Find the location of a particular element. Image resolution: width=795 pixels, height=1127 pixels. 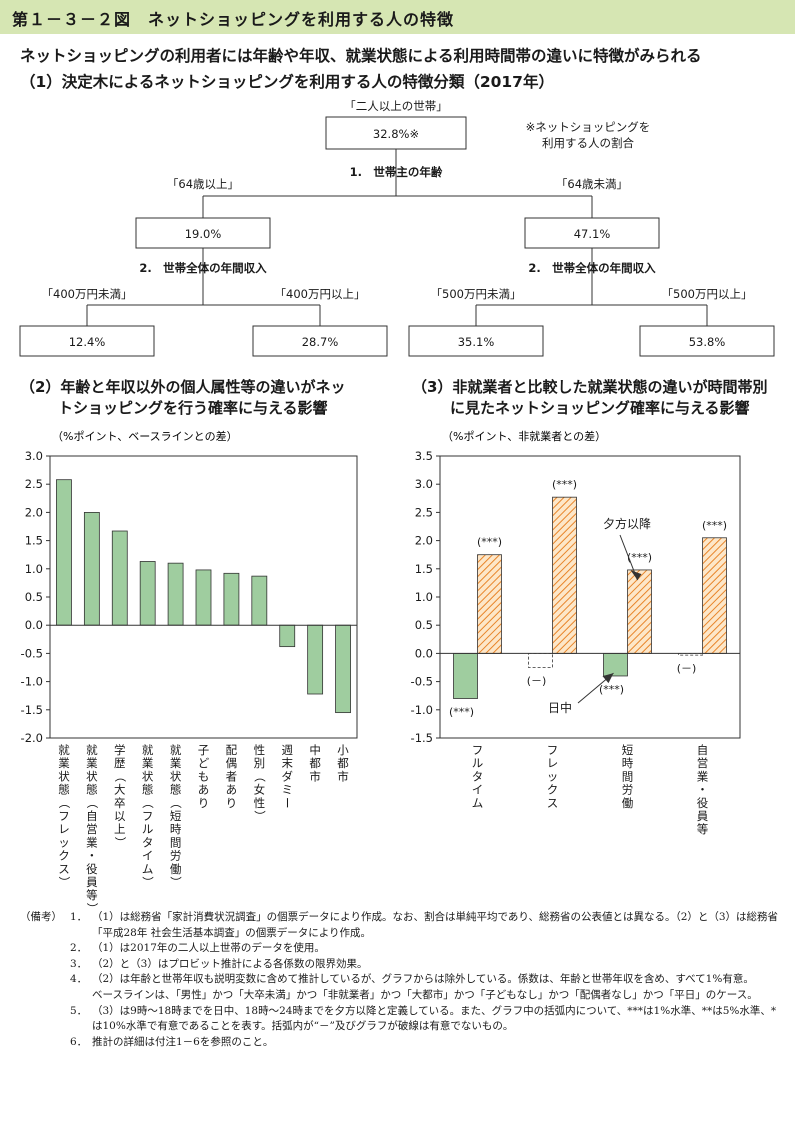

chart2-category-label: 状 is located at coordinates (92, 776).